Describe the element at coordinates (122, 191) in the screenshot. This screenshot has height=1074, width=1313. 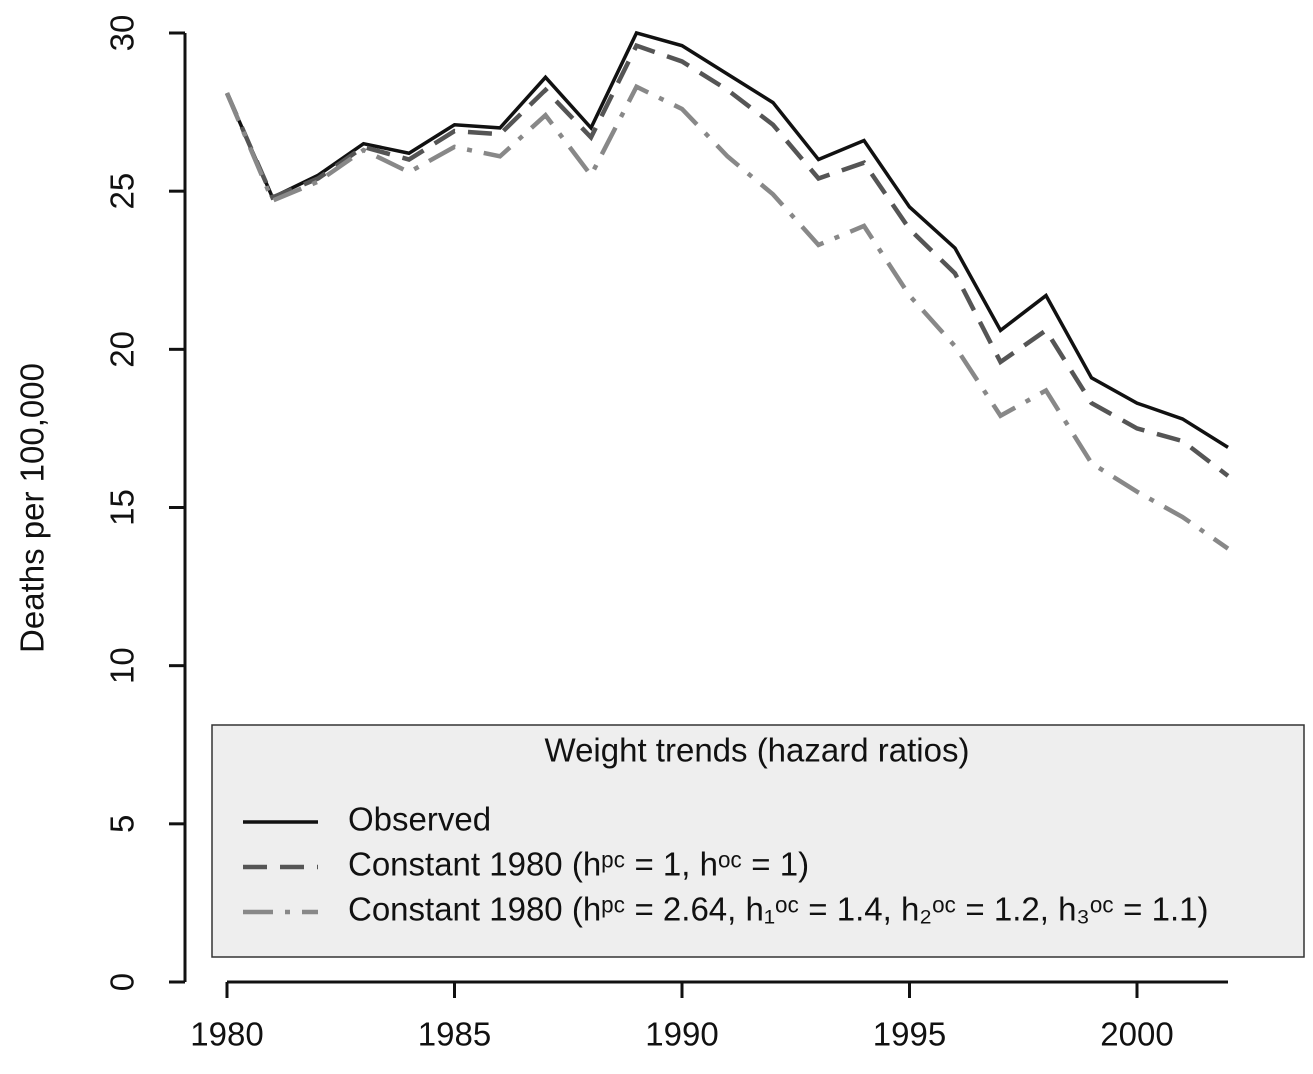
I see `y-tick-label: 25` at that location.